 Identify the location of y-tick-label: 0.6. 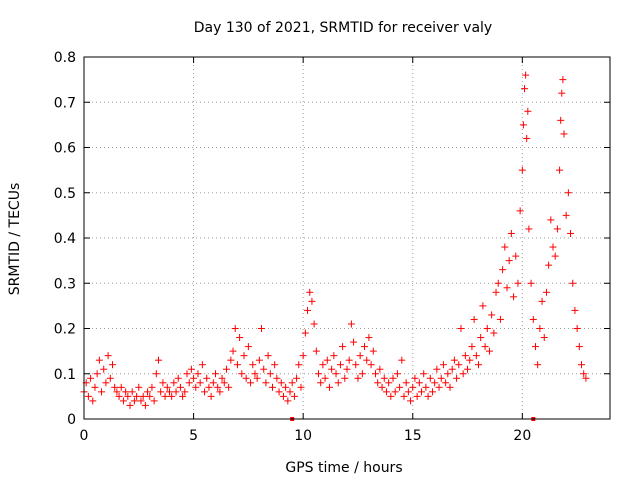
(65, 149).